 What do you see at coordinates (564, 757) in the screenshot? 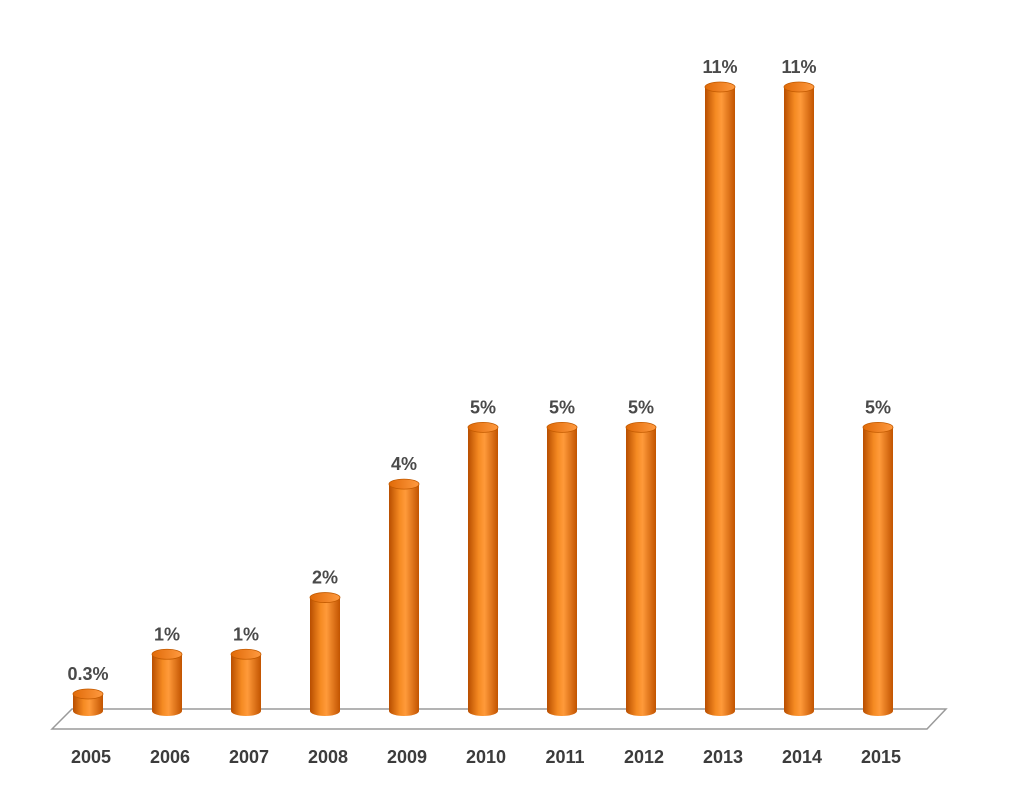
I see `x-tick-2011: 2011` at bounding box center [564, 757].